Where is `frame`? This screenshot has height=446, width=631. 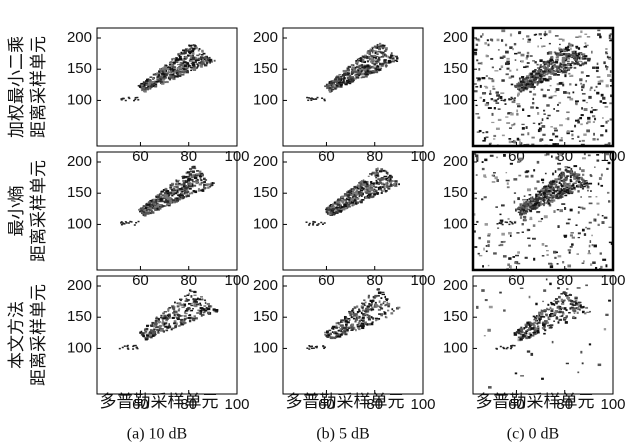
frame is located at coordinates (353, 87).